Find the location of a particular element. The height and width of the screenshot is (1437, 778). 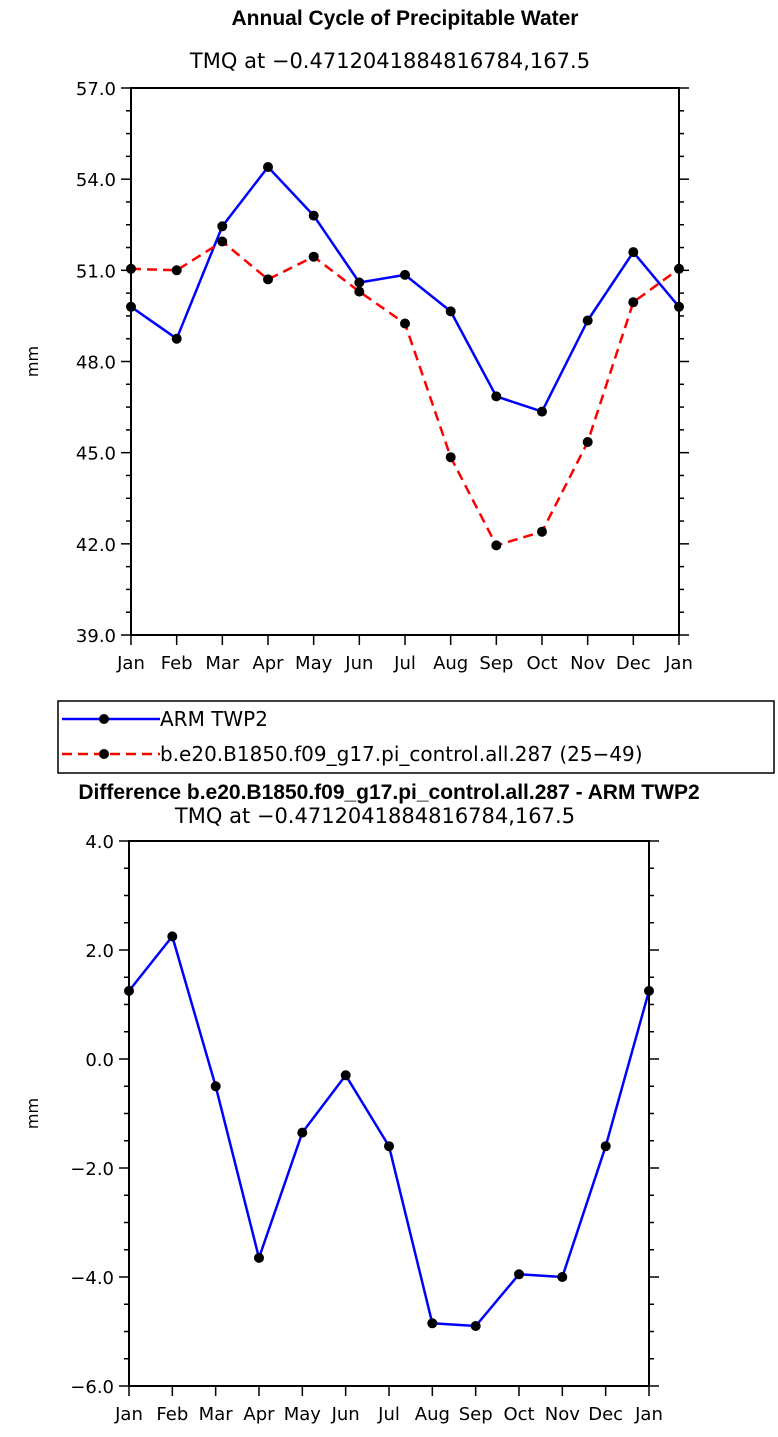

chart1-xtick-label: Jun is located at coordinates (358, 663).